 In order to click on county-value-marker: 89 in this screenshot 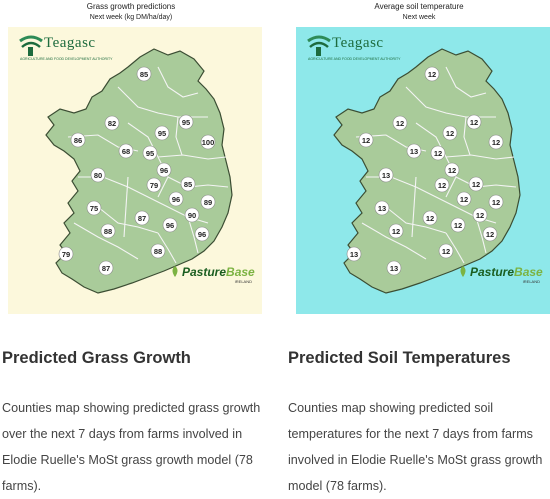, I will do `click(208, 202)`.